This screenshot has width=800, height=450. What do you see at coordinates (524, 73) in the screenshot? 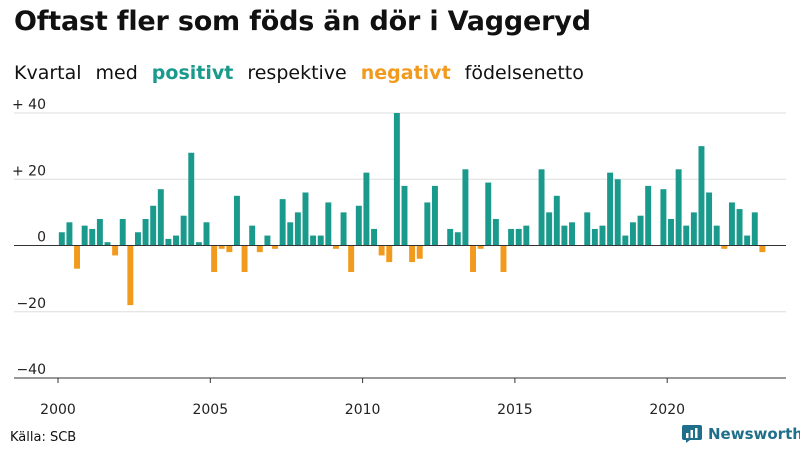
I see `subtitle-rest: födelsenetto` at bounding box center [524, 73].